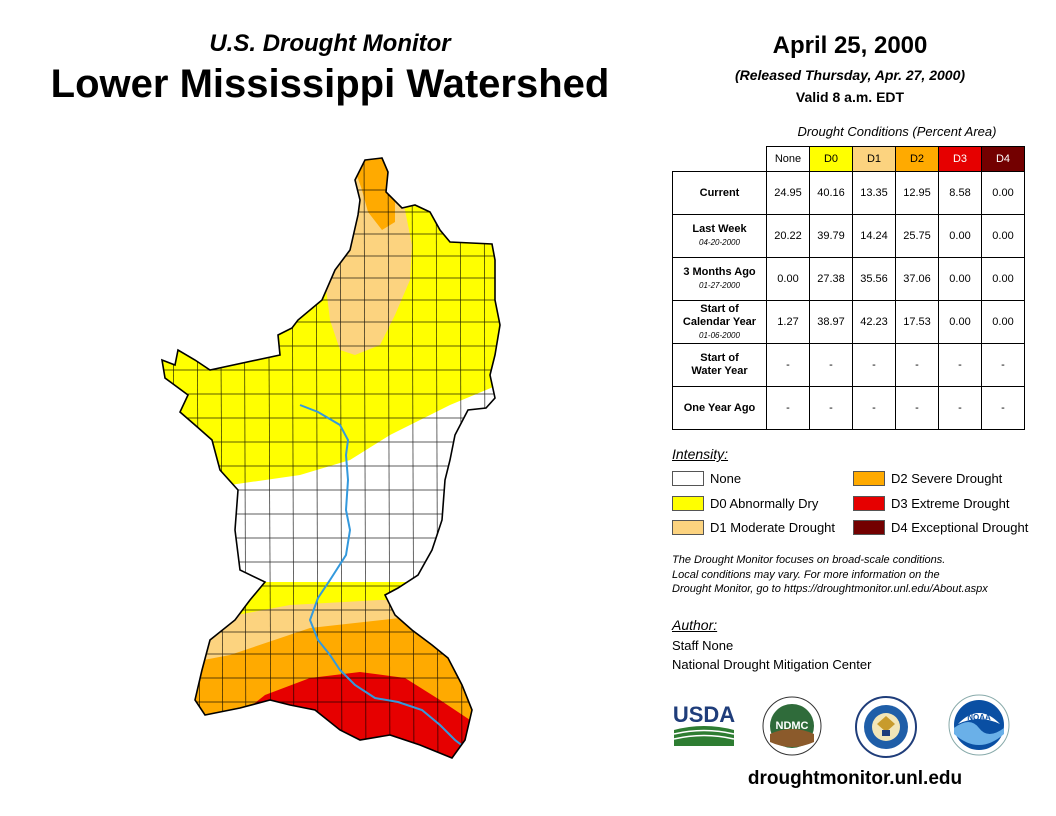  Describe the element at coordinates (704, 714) in the screenshot. I see `svg-text: USDA` at that location.